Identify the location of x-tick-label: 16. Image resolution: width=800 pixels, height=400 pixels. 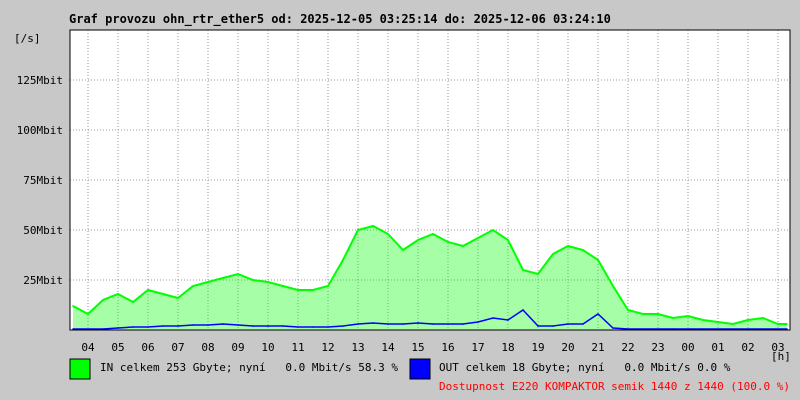
(447, 347).